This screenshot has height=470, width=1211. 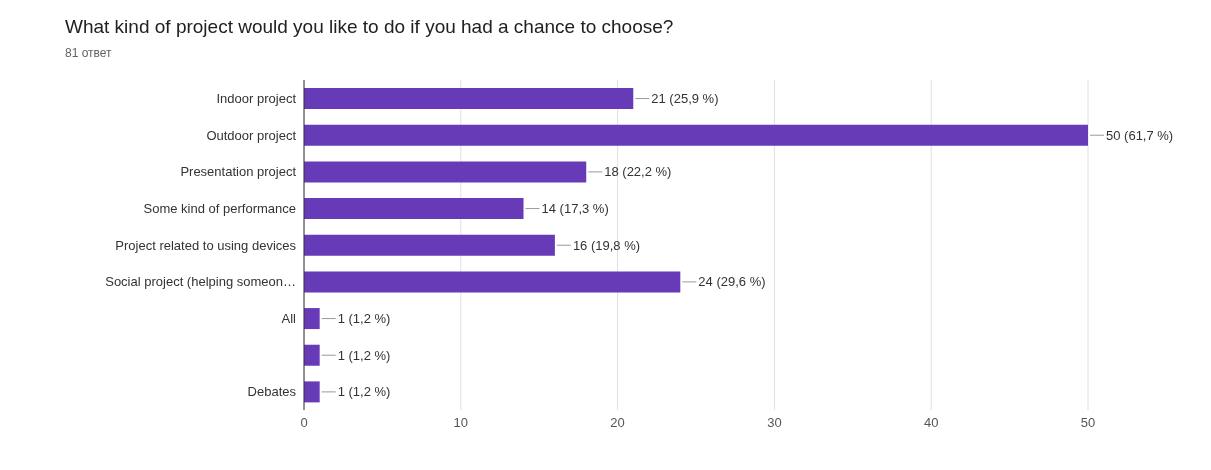 I want to click on data-label: 50 (61,7 %), so click(x=1140, y=135).